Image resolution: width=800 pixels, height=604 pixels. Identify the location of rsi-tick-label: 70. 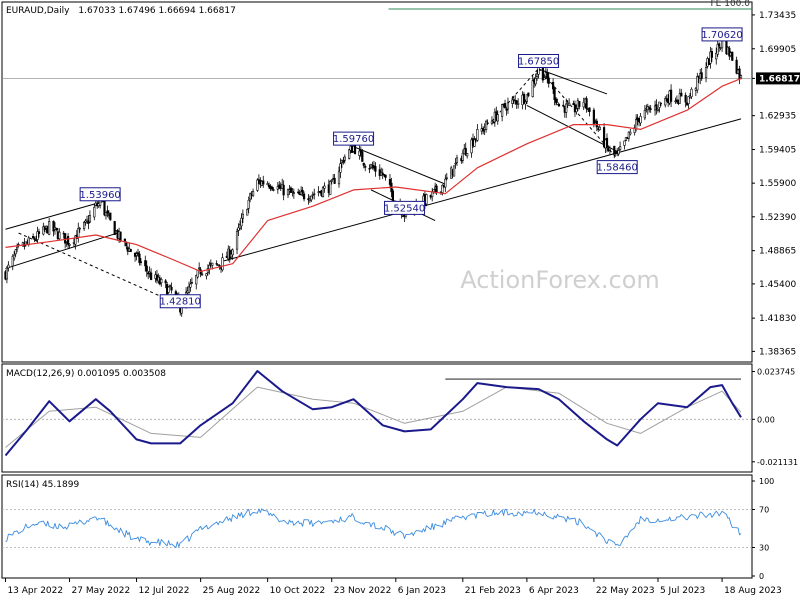
(764, 510).